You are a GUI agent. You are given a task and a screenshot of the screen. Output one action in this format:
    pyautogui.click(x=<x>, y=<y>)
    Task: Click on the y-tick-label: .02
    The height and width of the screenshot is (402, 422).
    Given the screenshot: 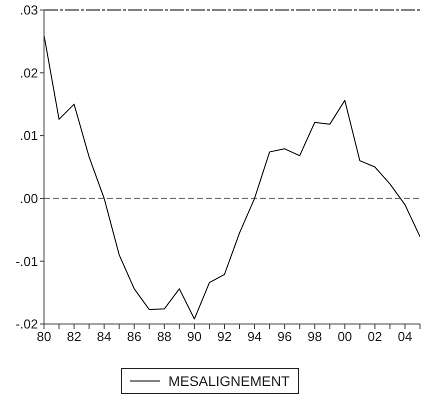 What is the action you would take?
    pyautogui.click(x=29, y=72)
    